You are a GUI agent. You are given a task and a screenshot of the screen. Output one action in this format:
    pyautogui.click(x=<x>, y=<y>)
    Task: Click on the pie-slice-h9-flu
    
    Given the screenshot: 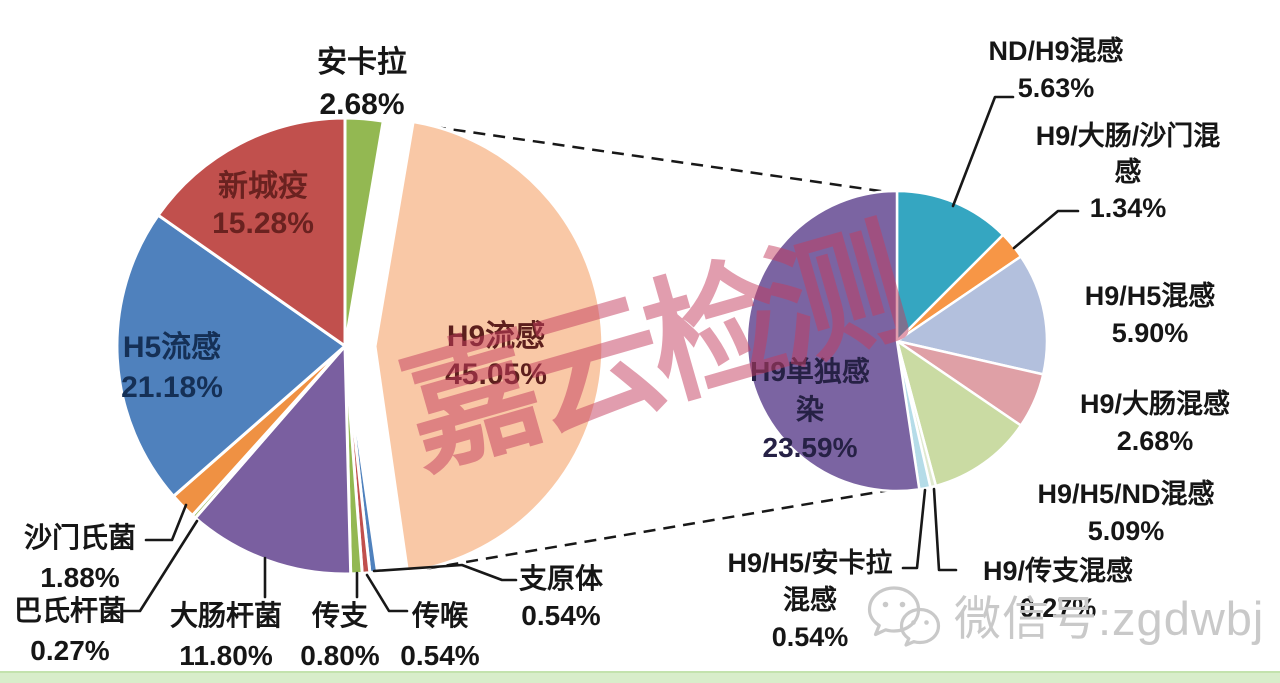 What is the action you would take?
    pyautogui.click(x=489, y=347)
    